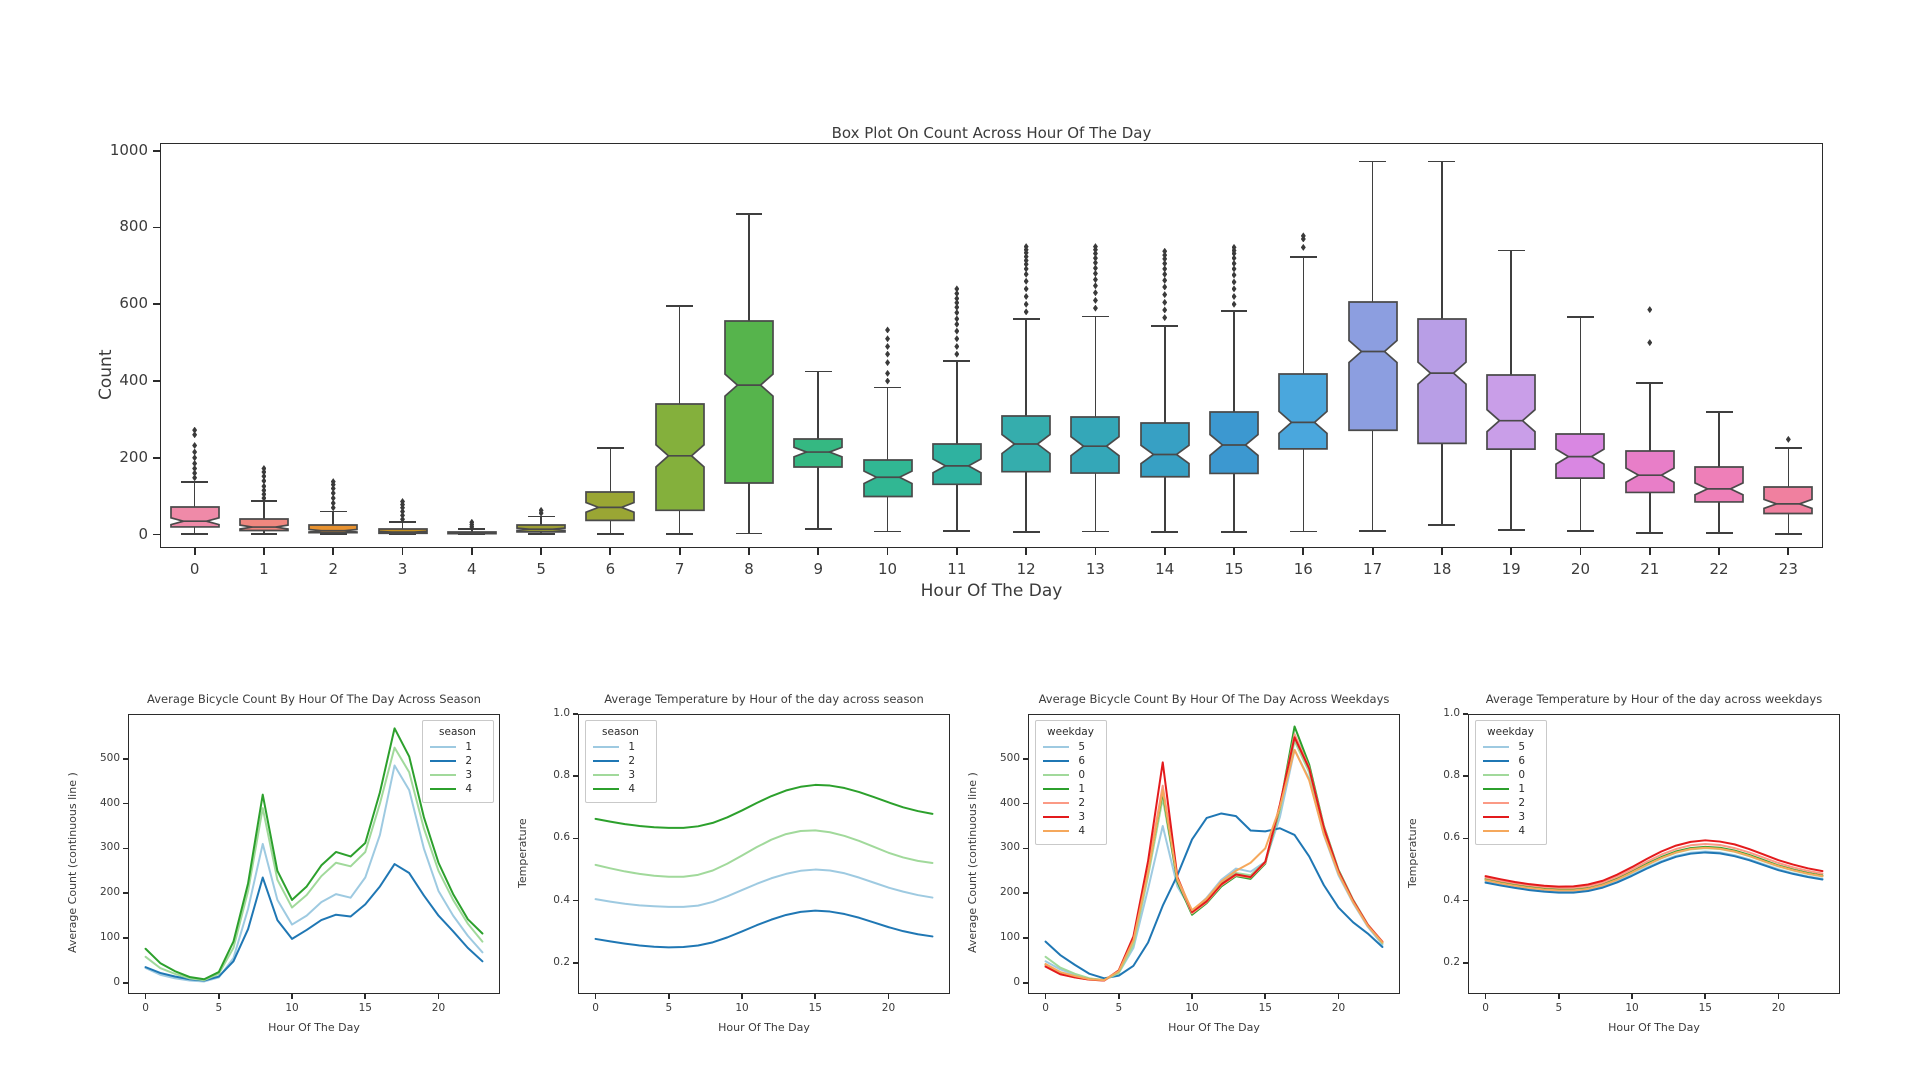 The image size is (1920, 1080). Describe the element at coordinates (1451, 713) in the screenshot. I see `subplot-y-tick-label: 1.0` at that location.